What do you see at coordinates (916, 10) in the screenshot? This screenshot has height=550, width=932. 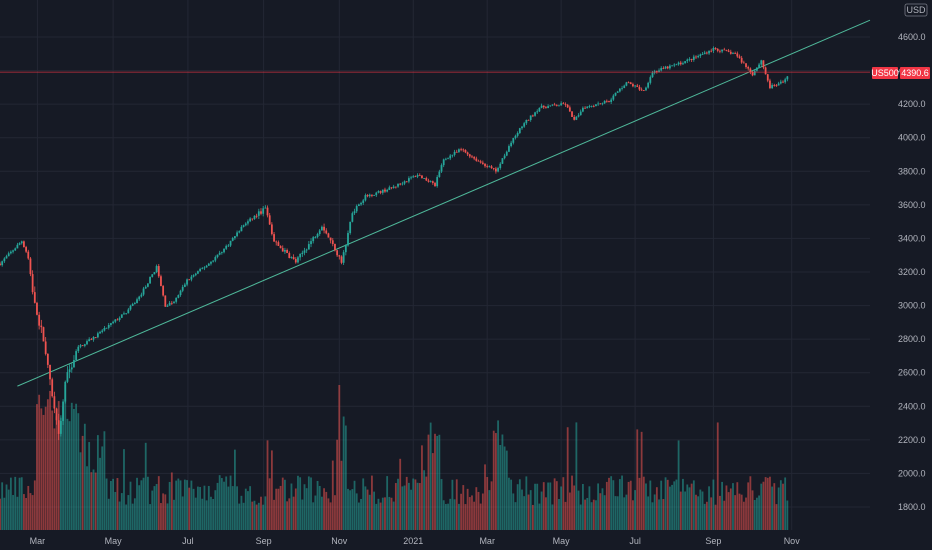 I see `currency-label: USD` at bounding box center [916, 10].